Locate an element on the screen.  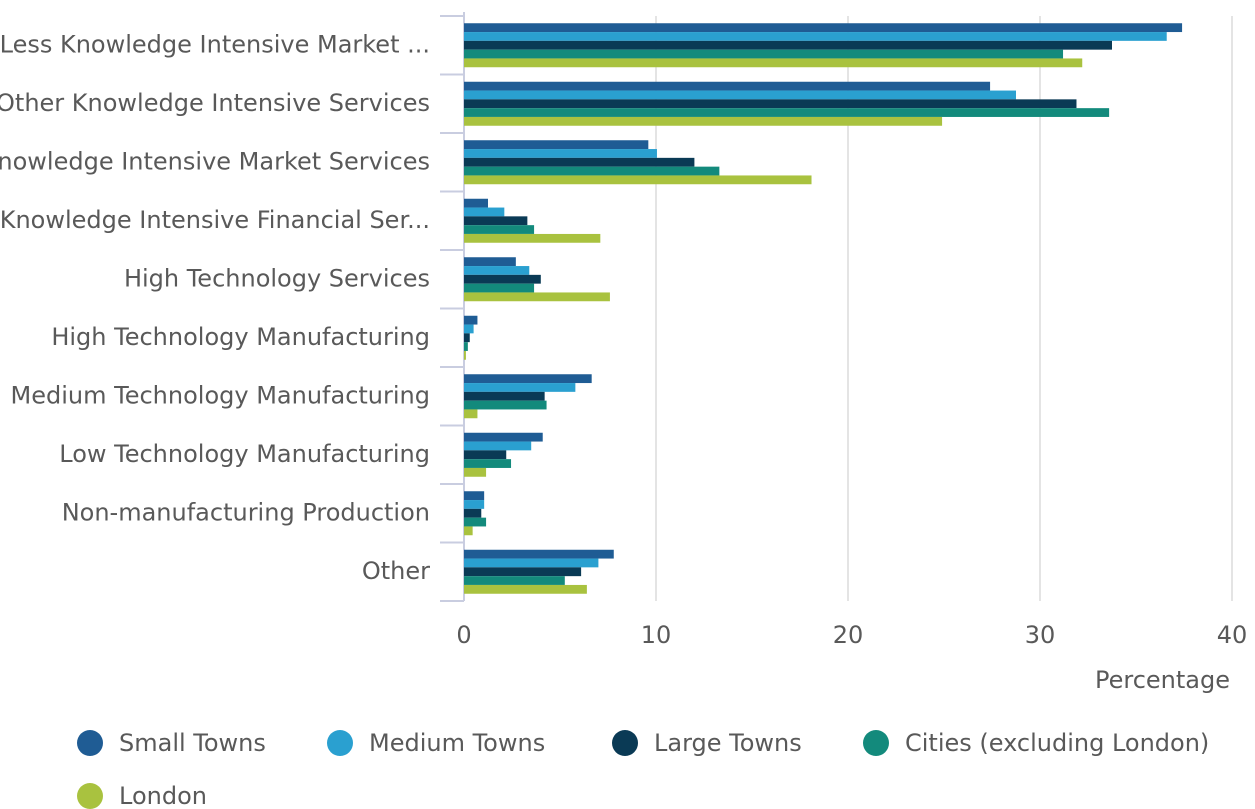
x-tick-label: 30 is located at coordinates (1040, 635).